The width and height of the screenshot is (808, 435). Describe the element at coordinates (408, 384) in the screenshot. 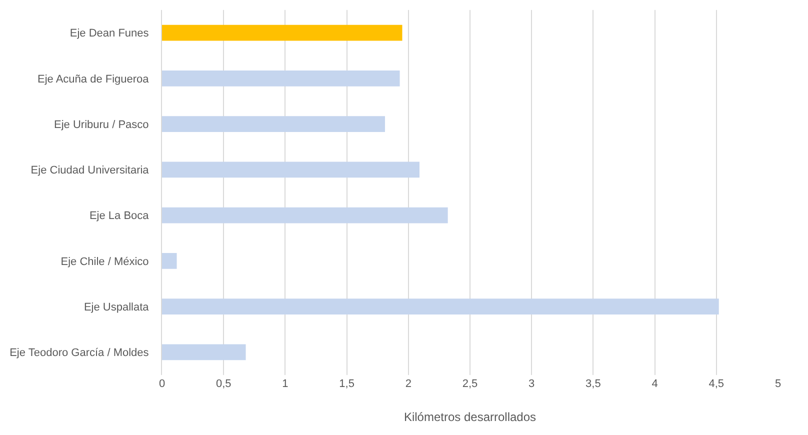

I see `x-tick-label: 2` at that location.